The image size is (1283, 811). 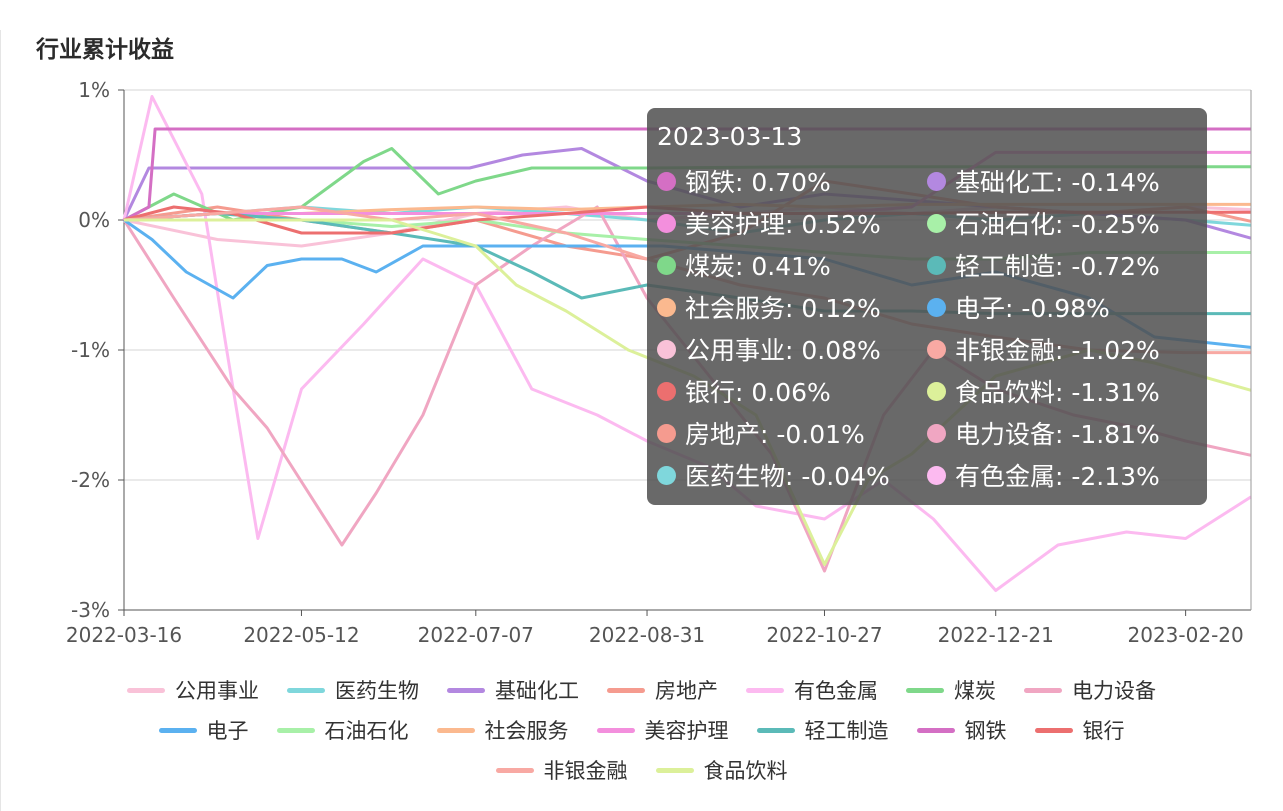 I want to click on legend-label: 基础化工, so click(x=537, y=691).